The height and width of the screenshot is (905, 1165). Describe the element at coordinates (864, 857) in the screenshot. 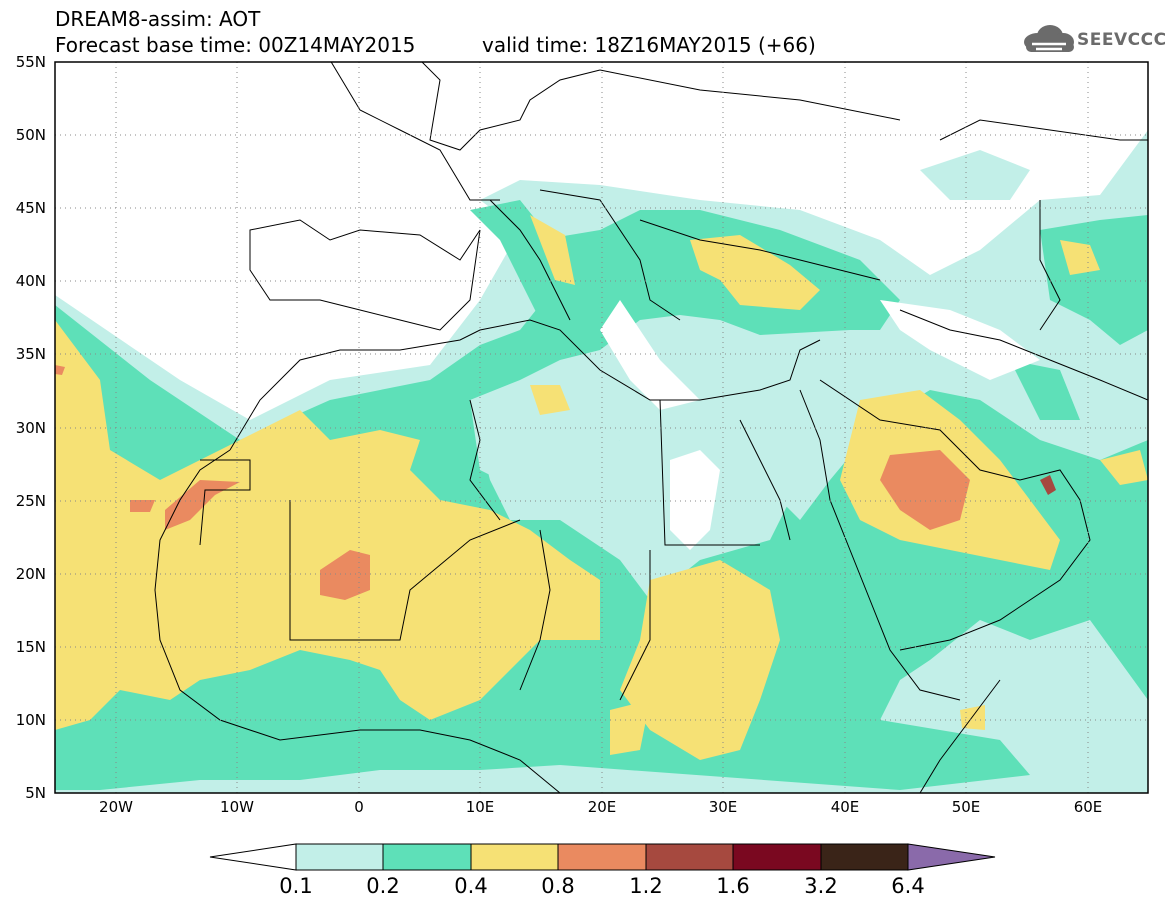

I see `colorbar-swatch-3.2` at that location.